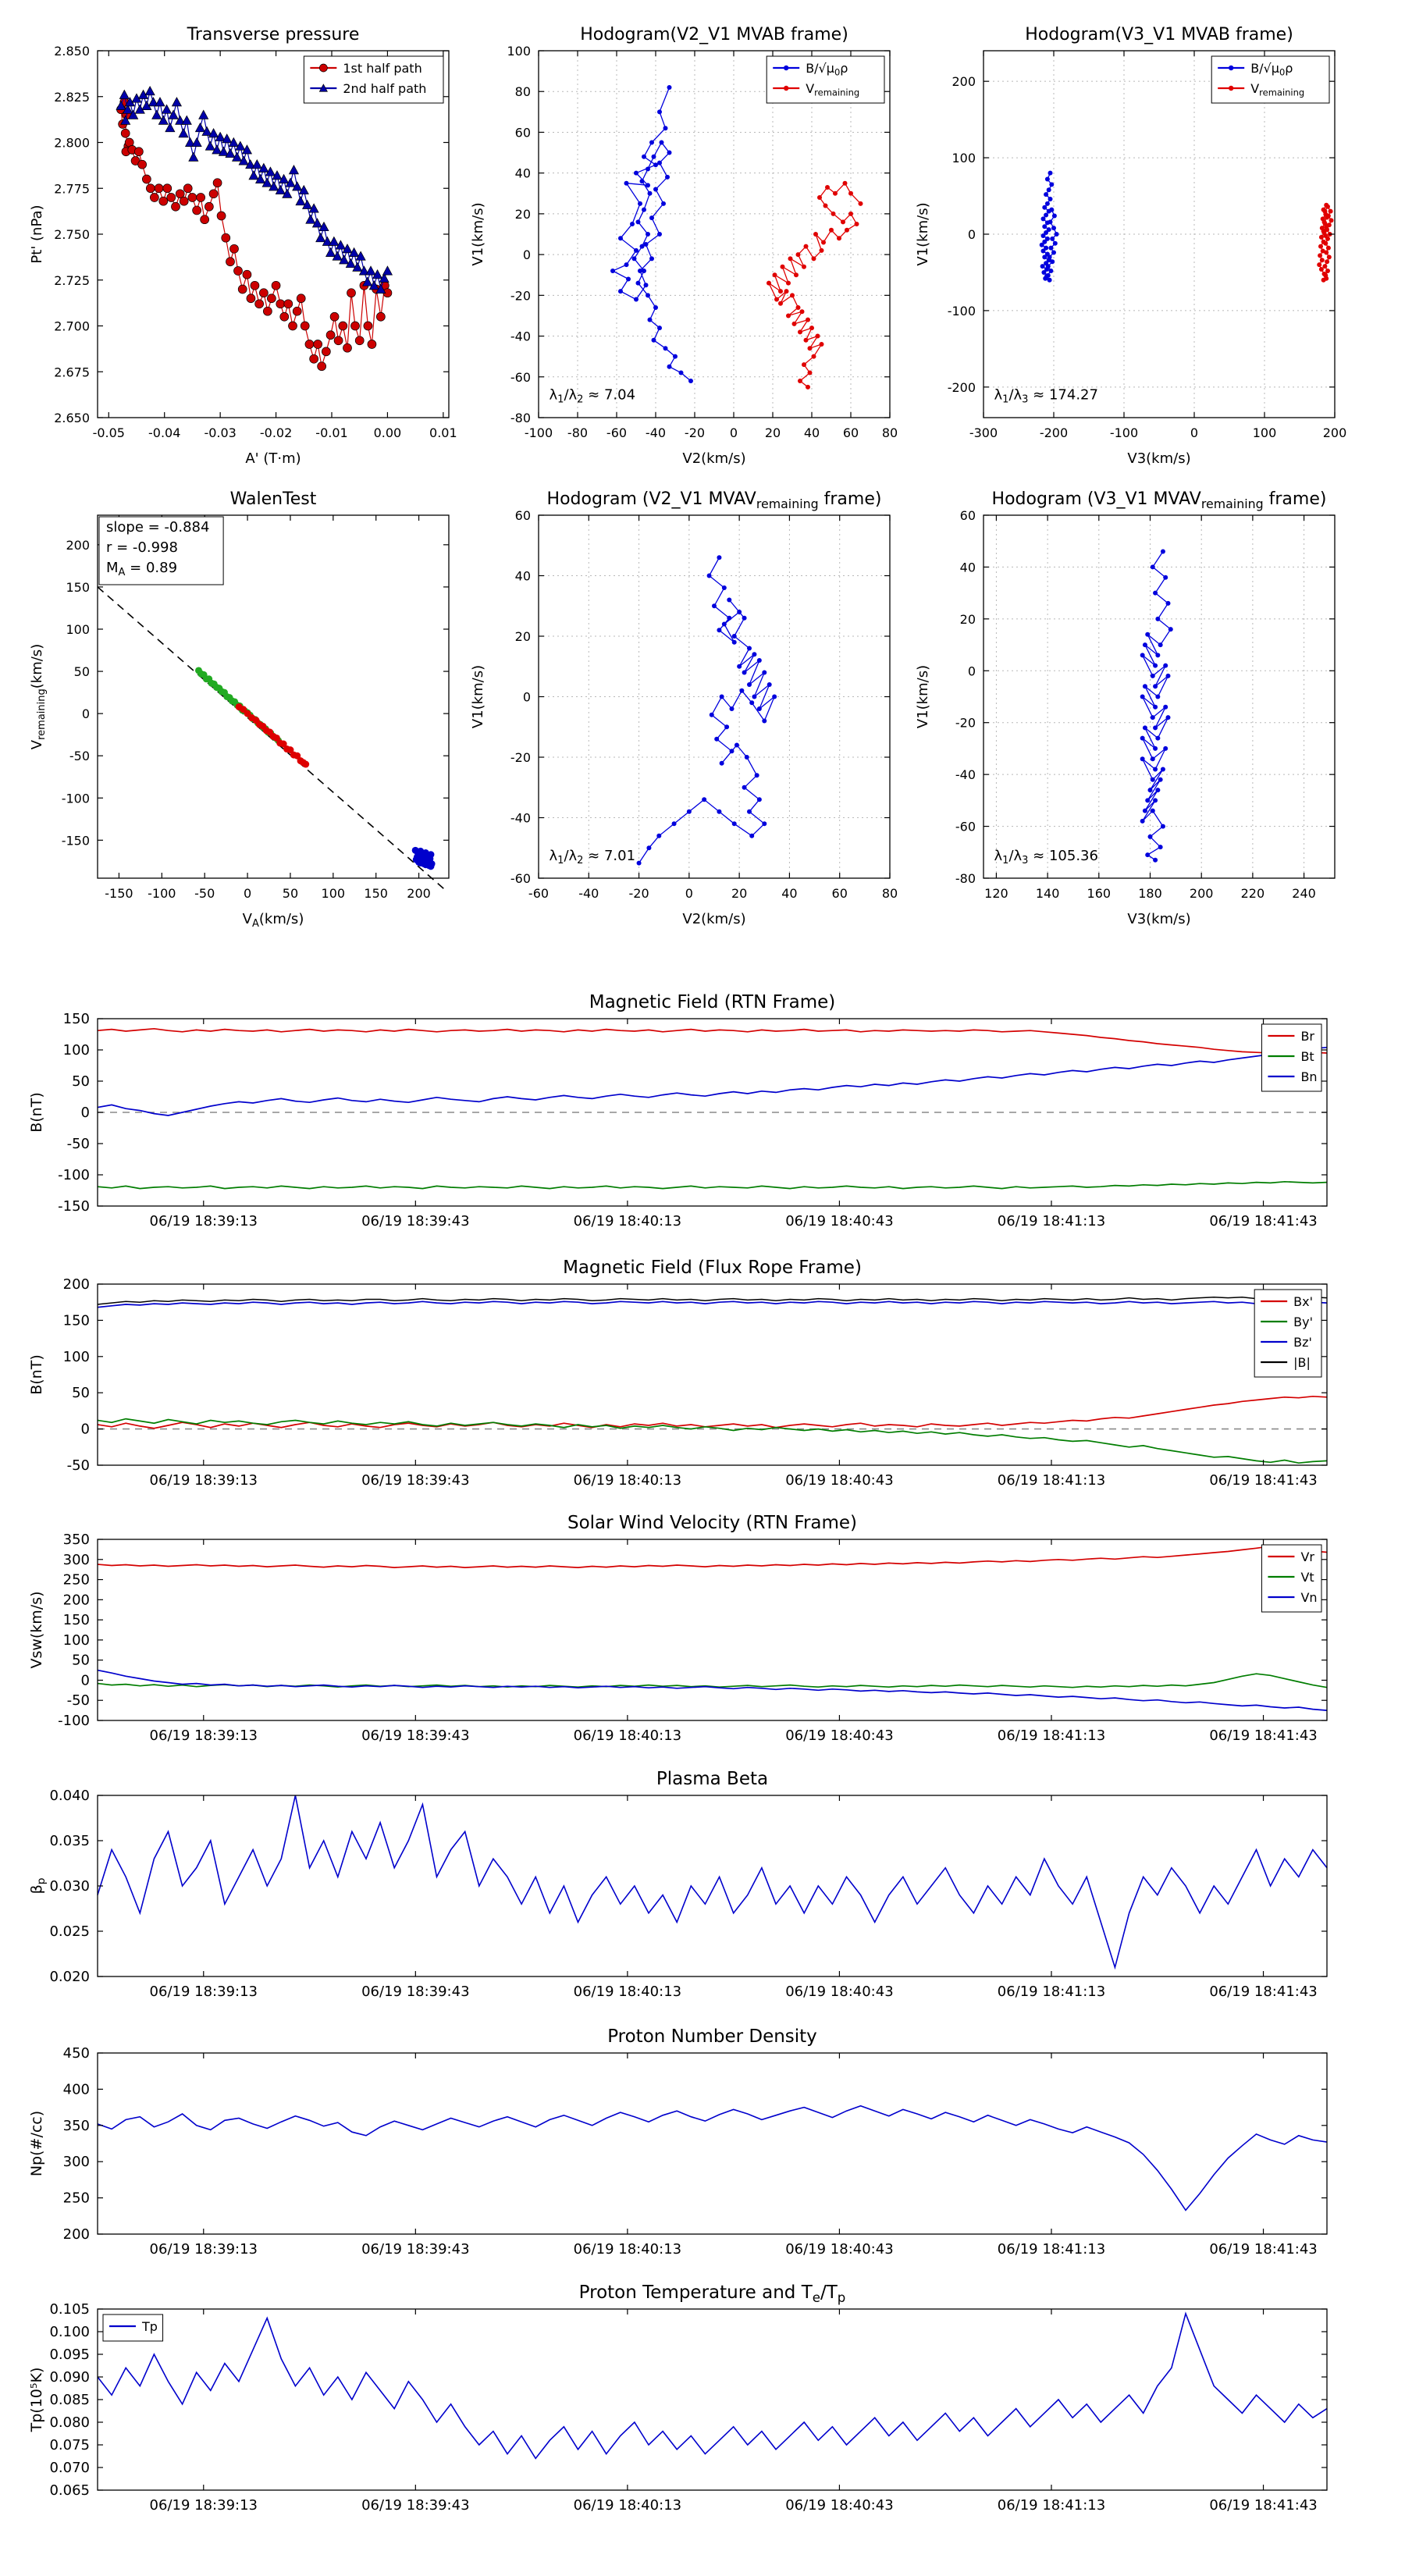 The height and width of the screenshot is (2576, 1405). What do you see at coordinates (962, 387) in the screenshot?
I see `y-tick-label: -200` at bounding box center [962, 387].